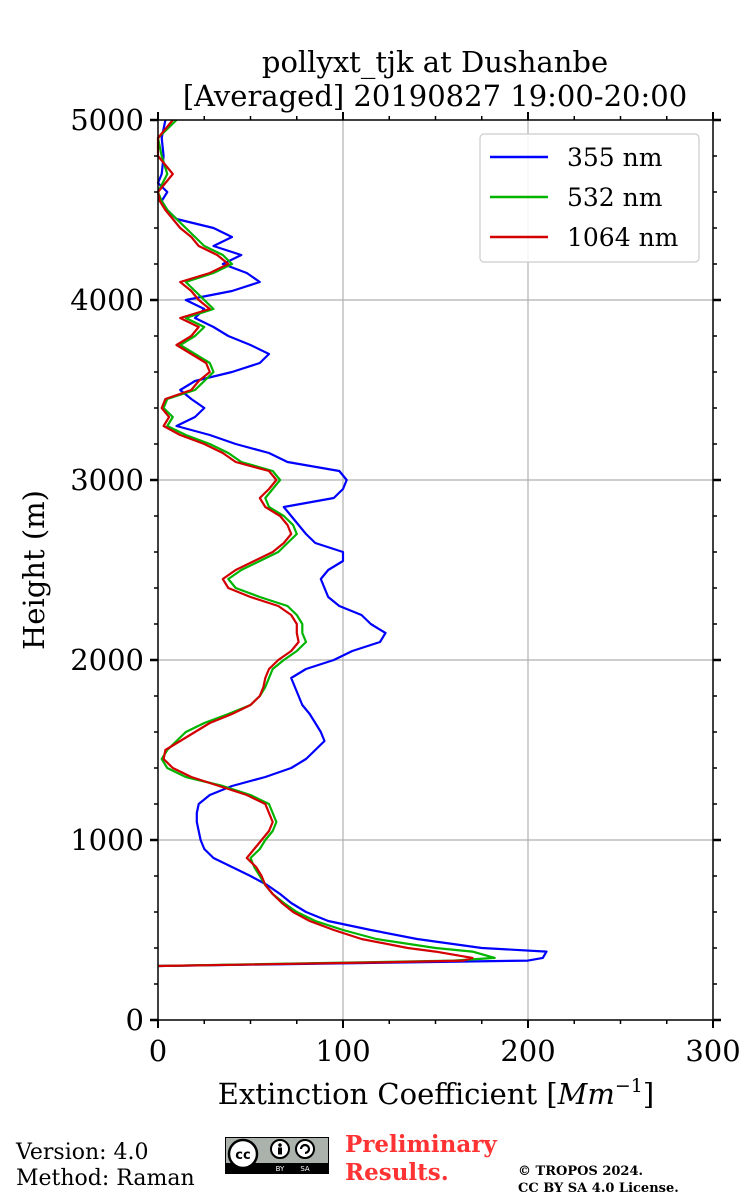  What do you see at coordinates (435, 62) in the screenshot?
I see `chart-title: pollyxt_tjk at Dushanbe` at bounding box center [435, 62].